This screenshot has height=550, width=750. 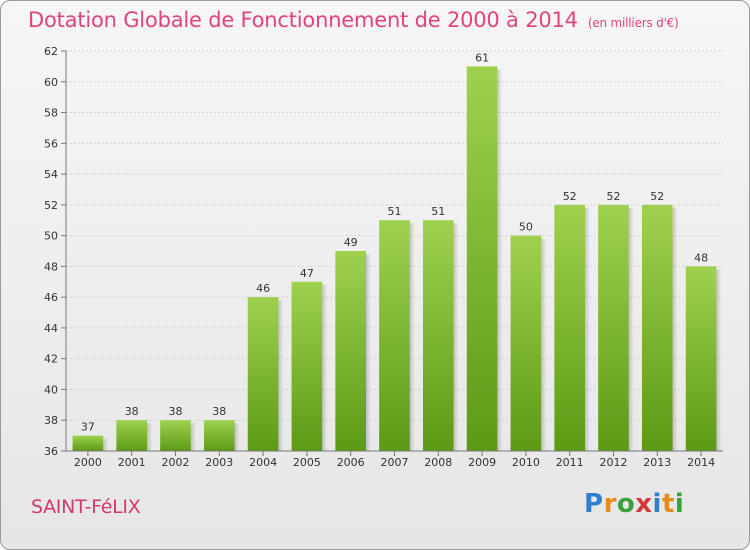 What do you see at coordinates (526, 462) in the screenshot?
I see `x-tick-label: 2010` at bounding box center [526, 462].